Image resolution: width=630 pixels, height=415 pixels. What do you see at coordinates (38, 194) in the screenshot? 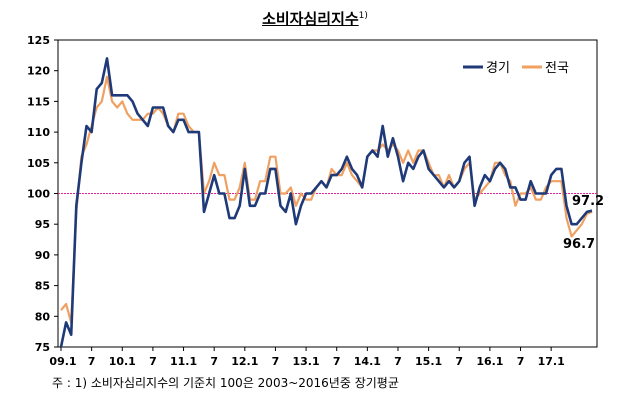
I see `y-tick-label: 100` at bounding box center [38, 194].